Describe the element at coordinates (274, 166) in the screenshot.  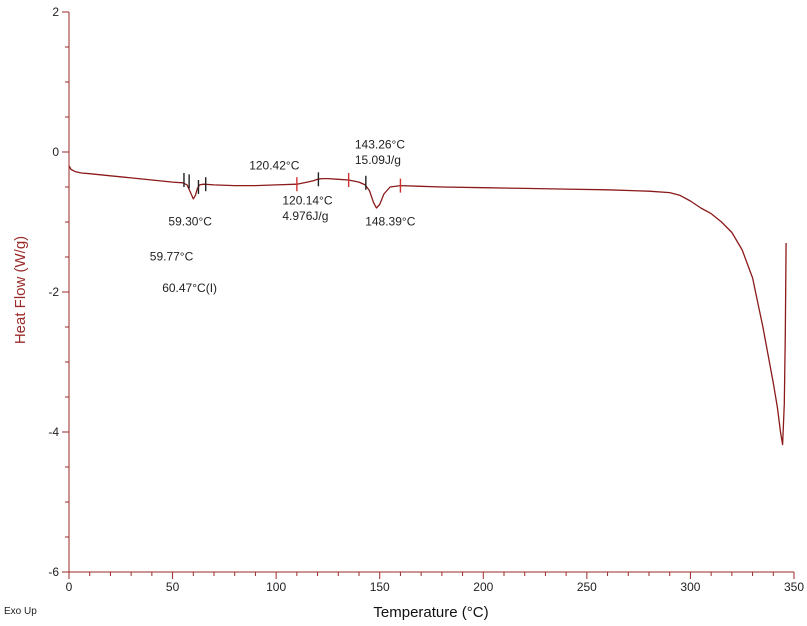
I see `annotation-label: 120.42°C` at that location.